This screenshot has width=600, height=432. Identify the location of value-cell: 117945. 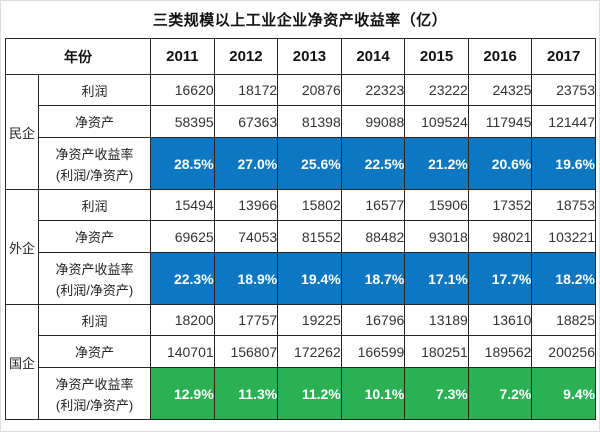
(500, 121).